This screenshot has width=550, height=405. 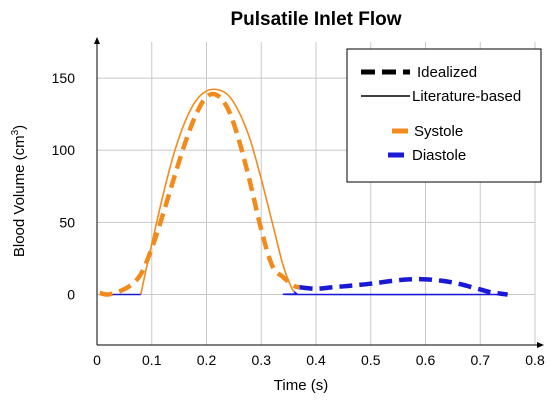 I want to click on legend-label-diastole: Diastole, so click(x=439, y=155).